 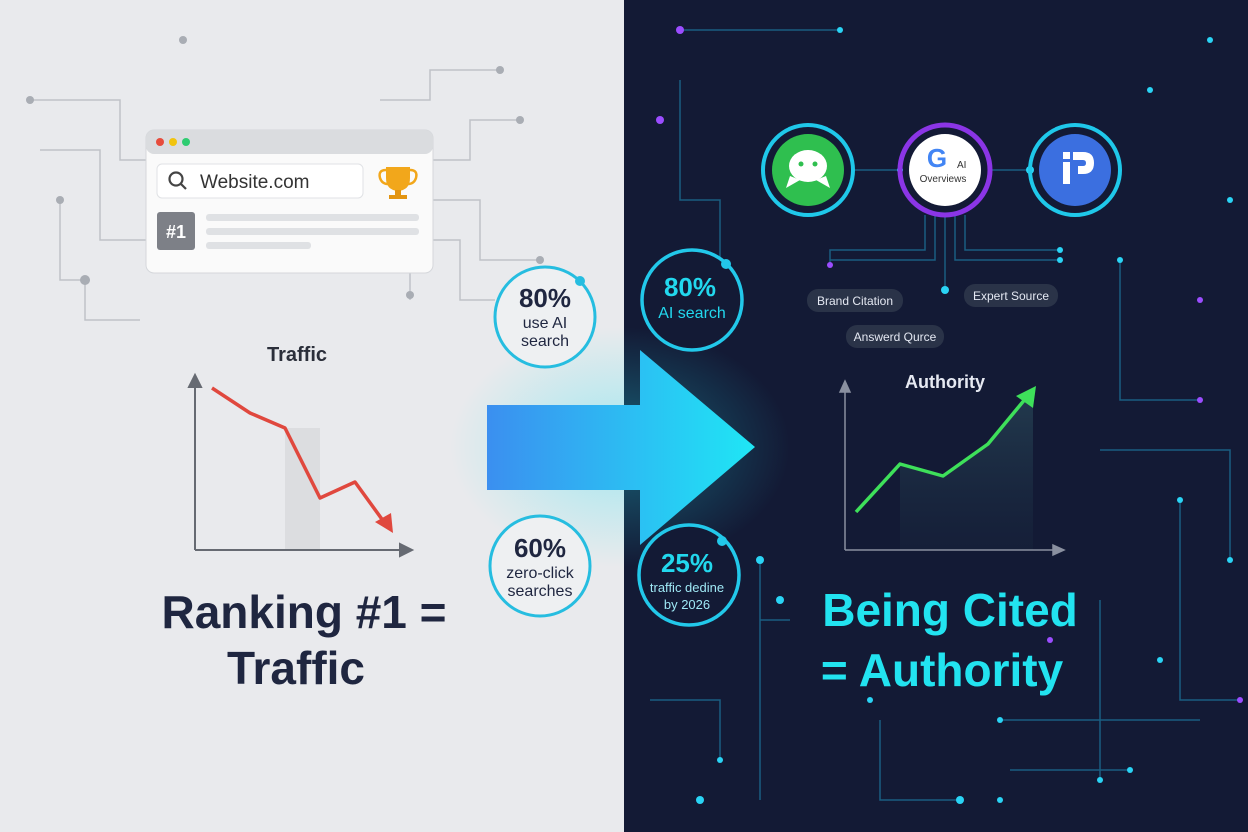 I want to click on svg-text: 60%, so click(x=540, y=548).